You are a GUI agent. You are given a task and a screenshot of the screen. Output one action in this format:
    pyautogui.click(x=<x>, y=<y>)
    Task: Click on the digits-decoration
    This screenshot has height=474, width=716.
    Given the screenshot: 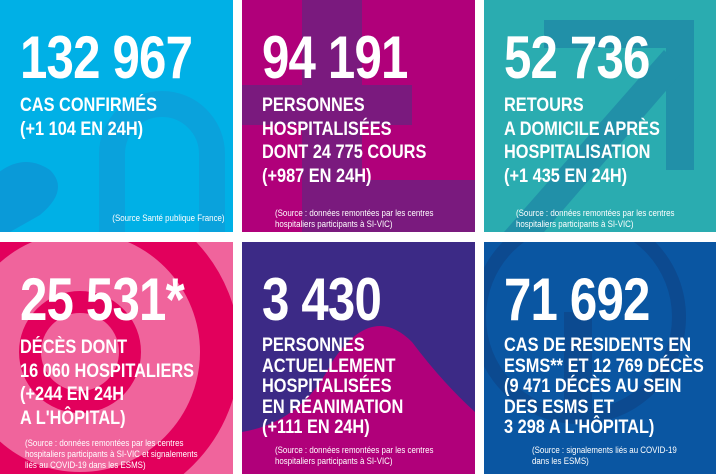 What is the action you would take?
    pyautogui.click(x=112, y=161)
    